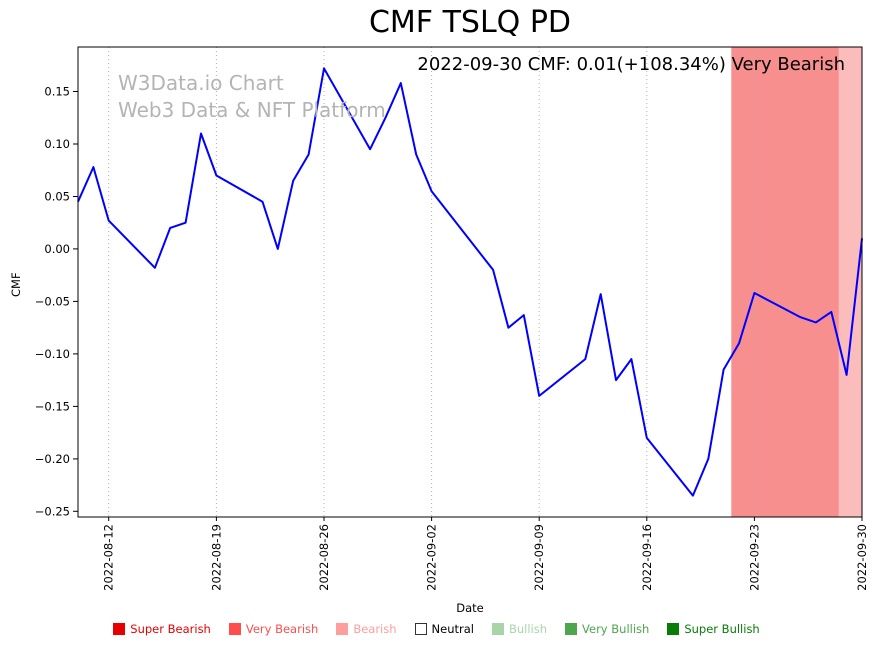 The image size is (873, 646). What do you see at coordinates (57, 92) in the screenshot?
I see `y-tick-label: 0.15` at bounding box center [57, 92].